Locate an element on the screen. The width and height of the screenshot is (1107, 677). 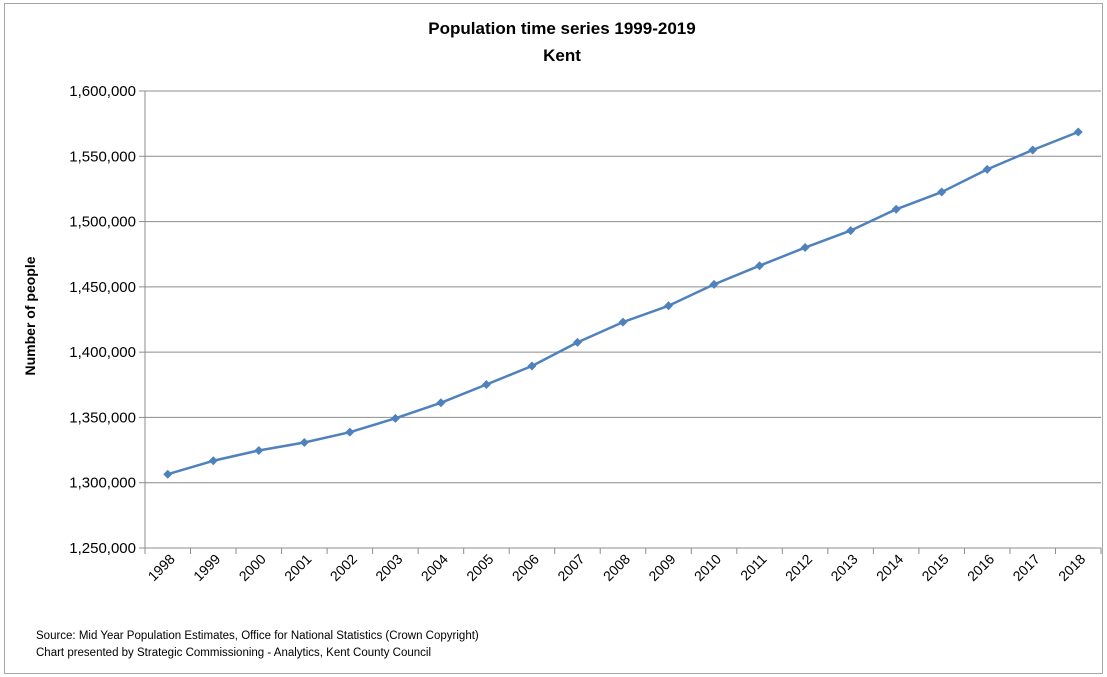
x-tick-label: 2000 is located at coordinates (252, 567).